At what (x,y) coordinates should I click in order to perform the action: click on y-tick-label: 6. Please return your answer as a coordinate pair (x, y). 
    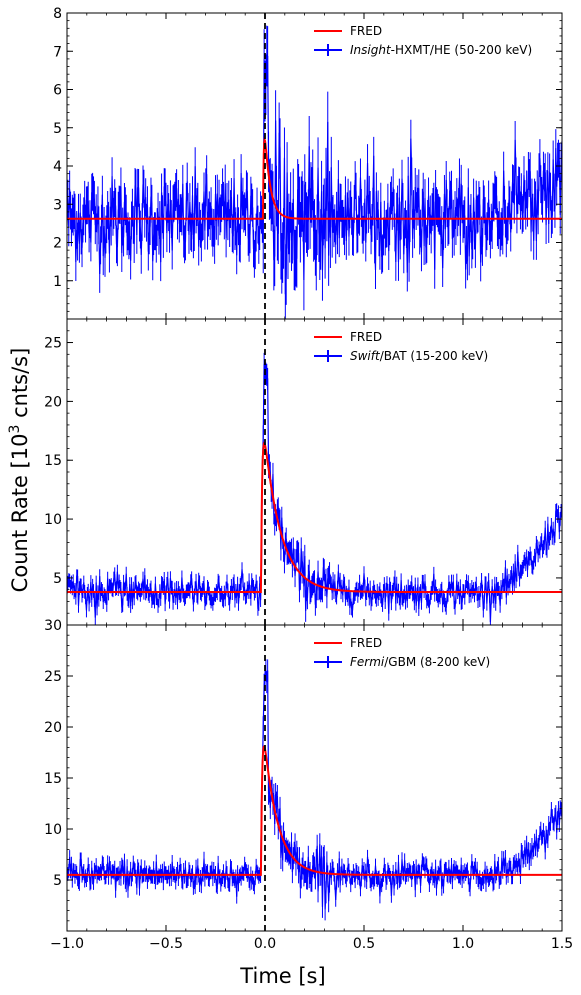
    Looking at the image, I should click on (57, 91).